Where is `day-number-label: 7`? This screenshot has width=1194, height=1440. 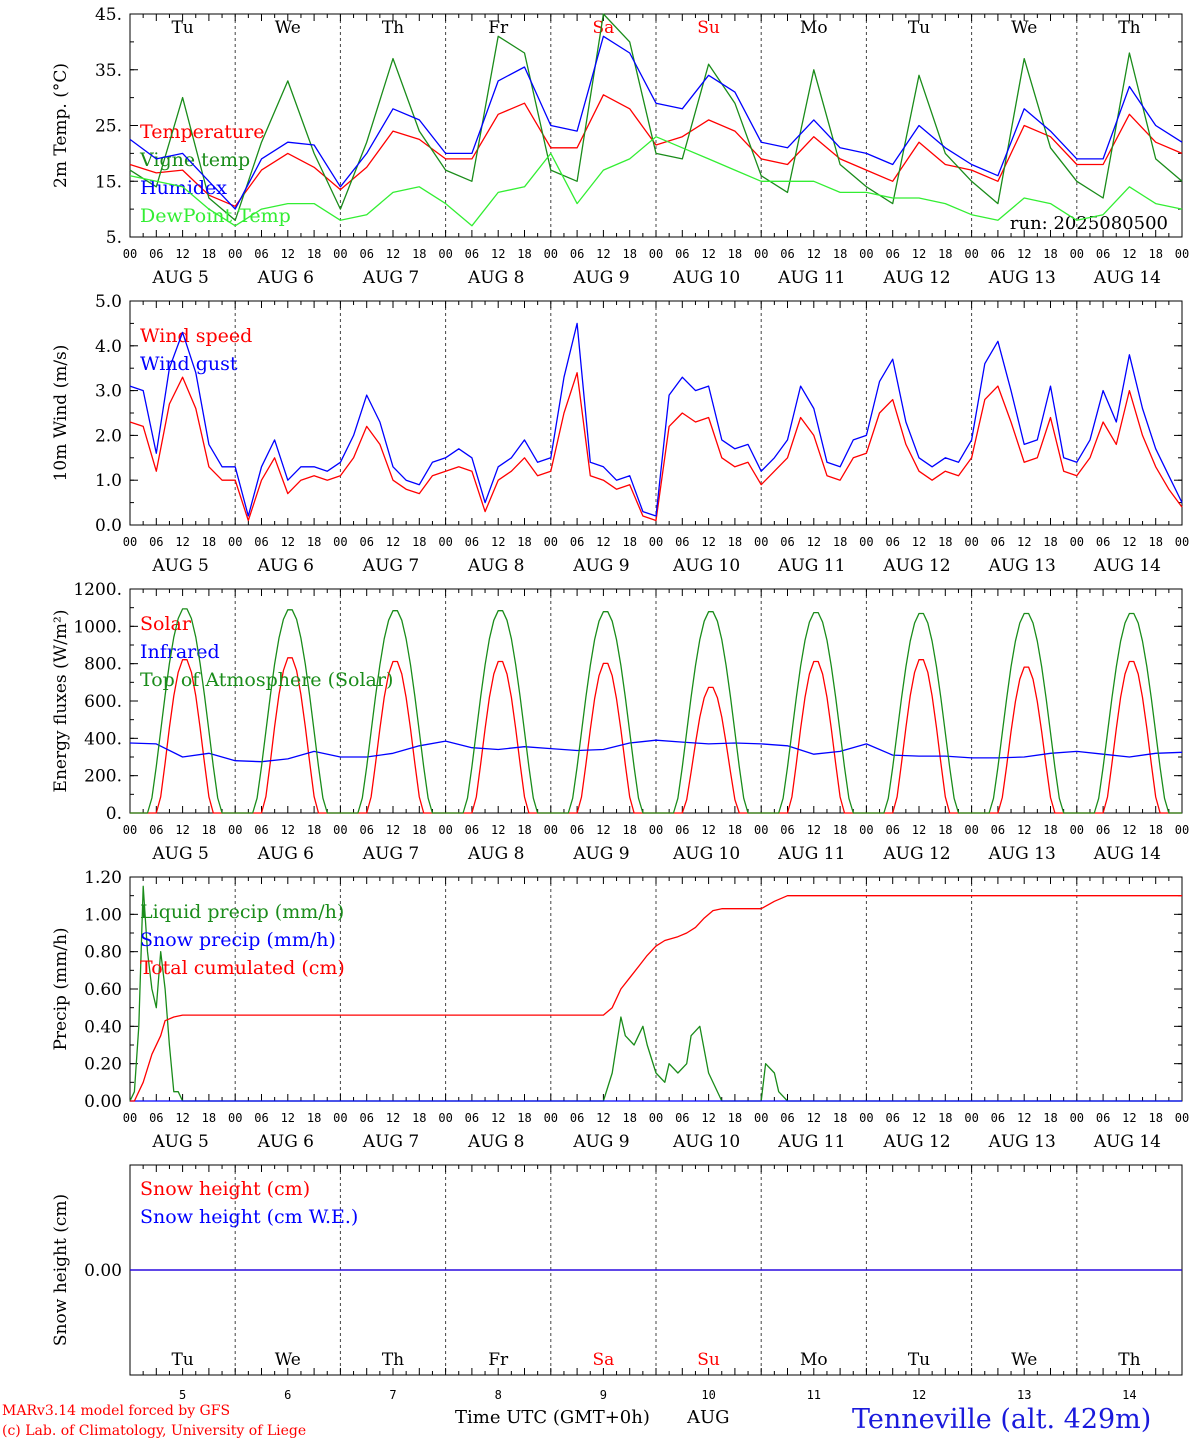
day-number-label: 7 is located at coordinates (392, 1395).